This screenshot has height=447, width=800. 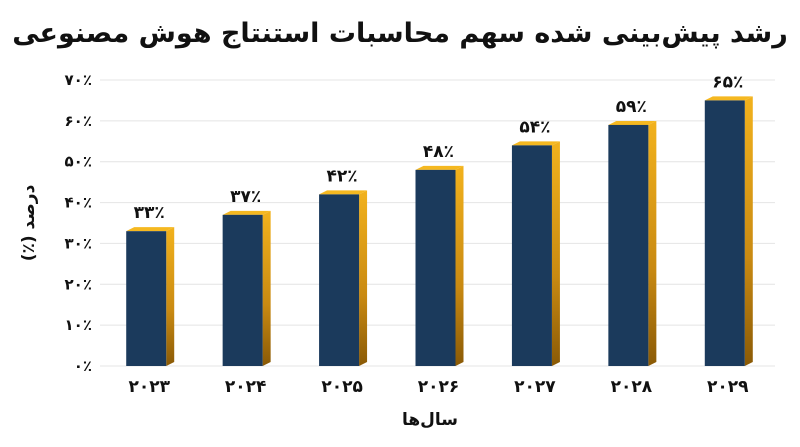 I want to click on y-tick-label: ۷۰٪, so click(x=78, y=80).